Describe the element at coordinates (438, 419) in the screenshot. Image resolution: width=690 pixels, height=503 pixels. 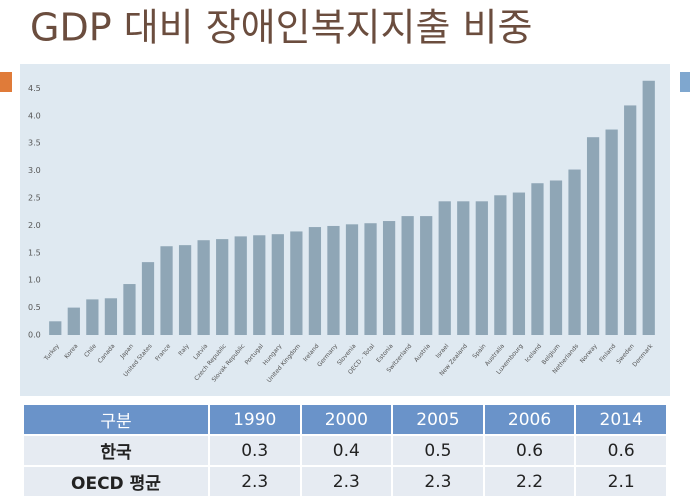
I see `header-cell: 2005` at that location.